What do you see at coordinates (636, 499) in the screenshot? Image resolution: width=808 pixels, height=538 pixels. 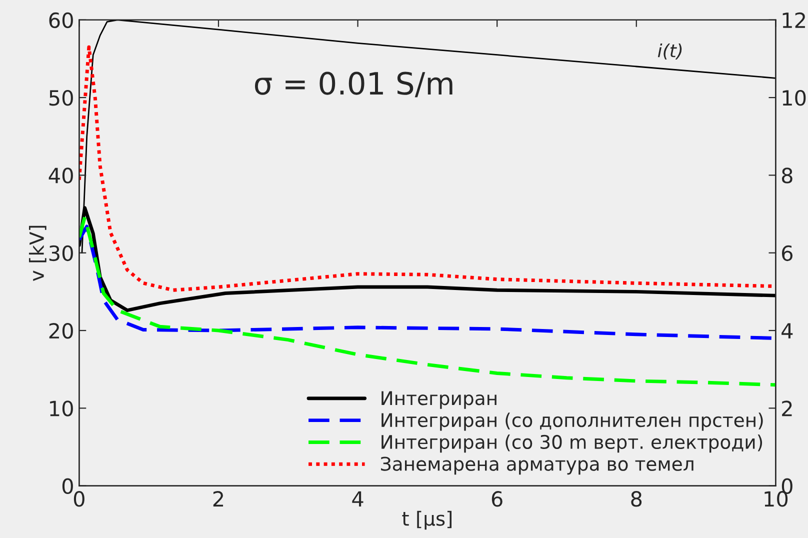 I see `x-tick-label: 8` at bounding box center [636, 499].